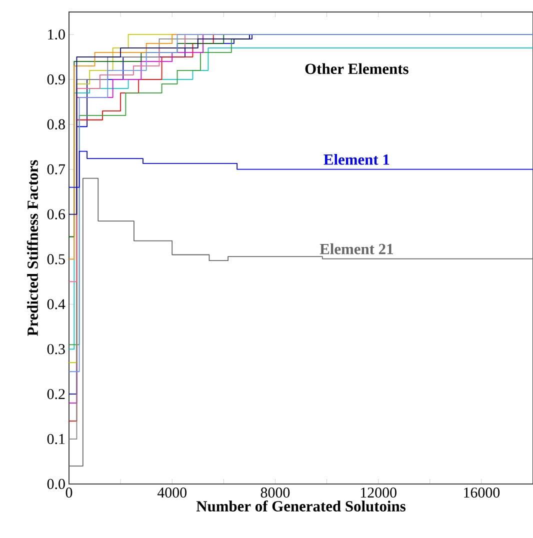  I want to click on y-tick-label: 0.2, so click(56, 394).